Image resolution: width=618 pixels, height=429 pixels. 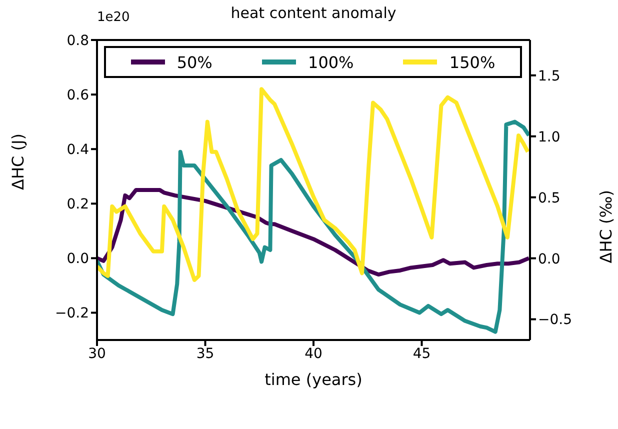 What do you see at coordinates (313, 354) in the screenshot?
I see `x-tick-label: 40` at bounding box center [313, 354].